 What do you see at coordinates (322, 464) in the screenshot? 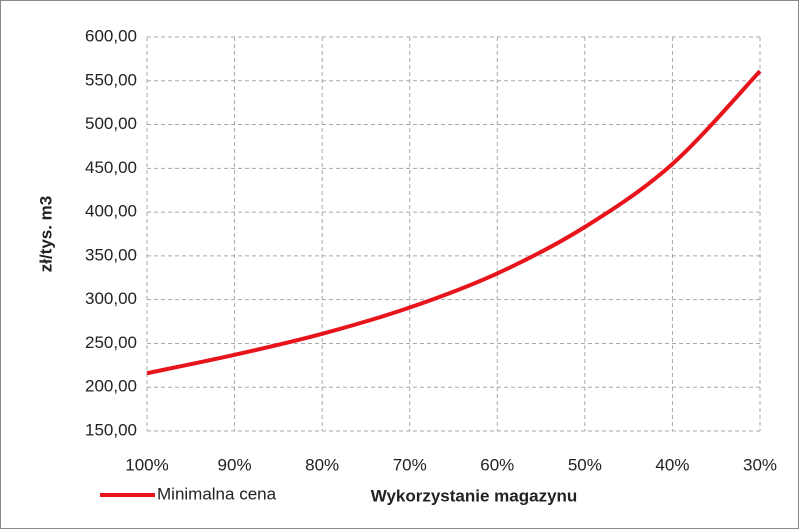
I see `x-tick-label: 80%` at bounding box center [322, 464].